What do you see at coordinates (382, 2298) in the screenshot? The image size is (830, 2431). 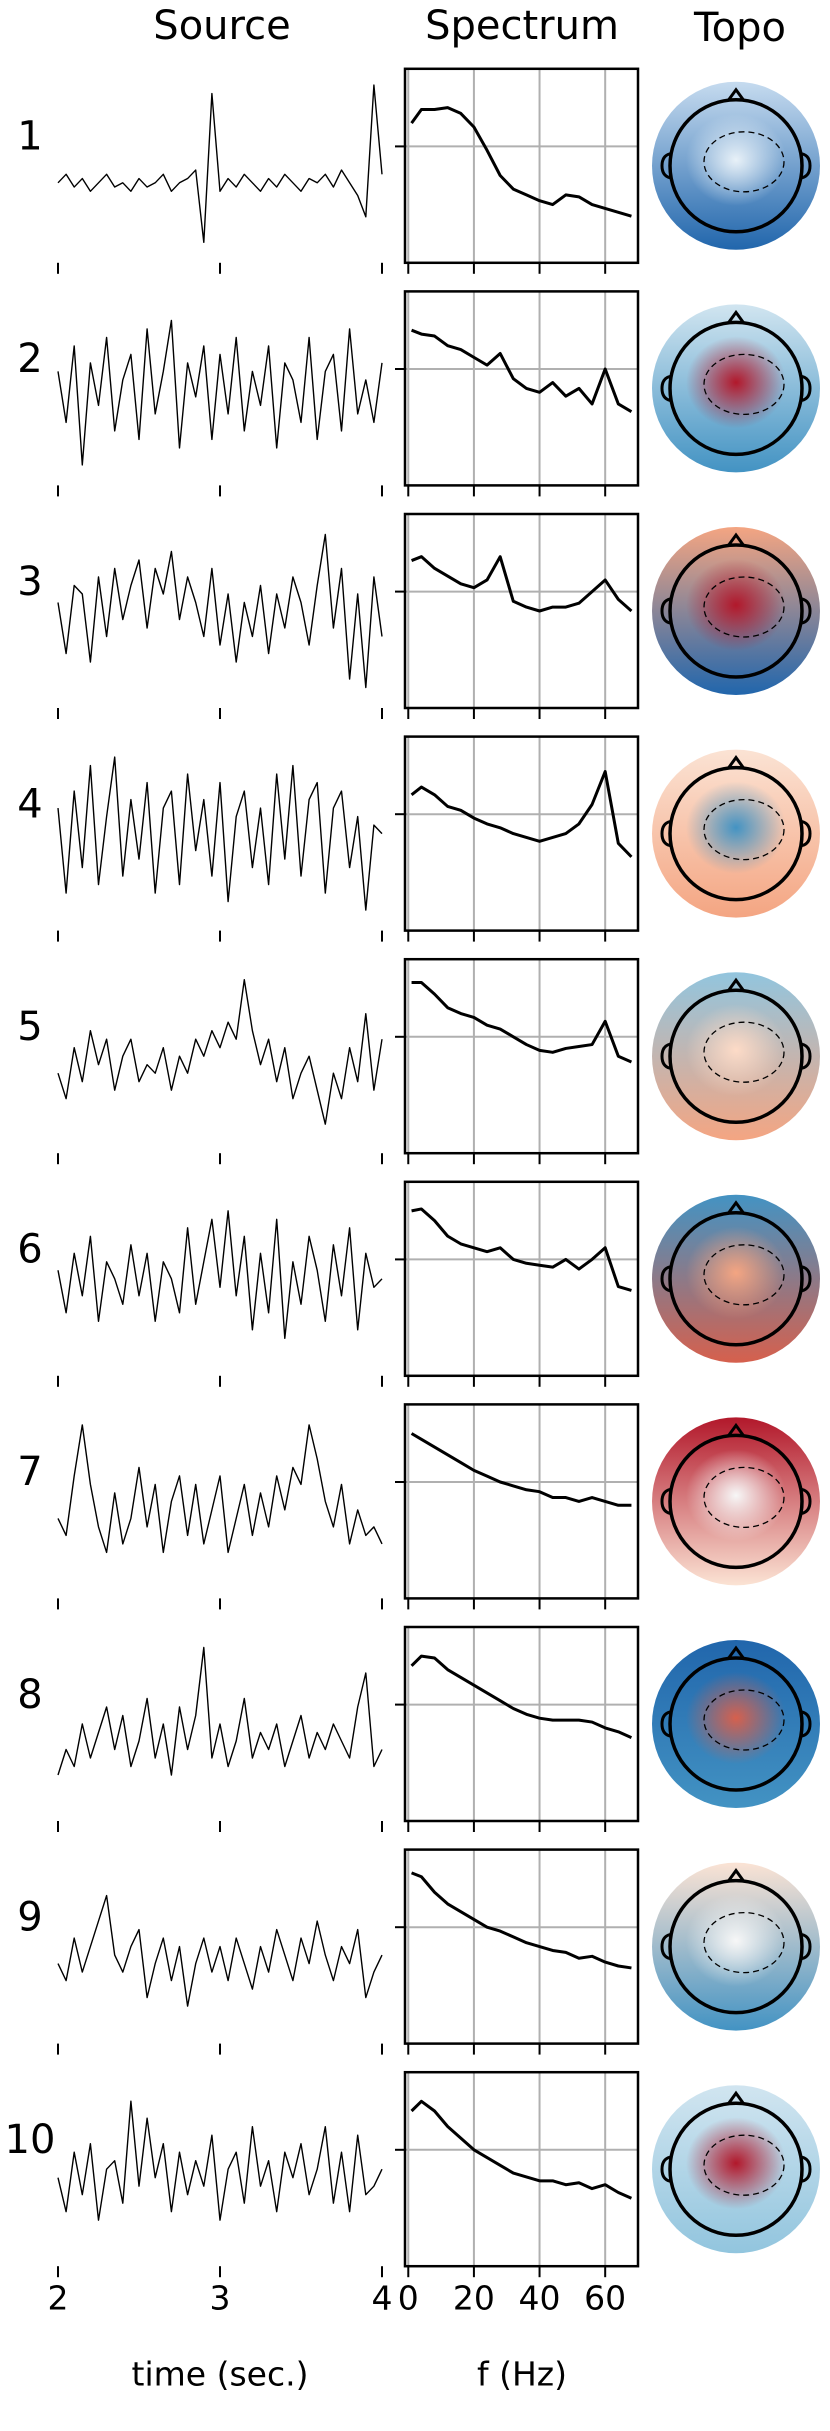 I see `x-tick-label: 4` at bounding box center [382, 2298].